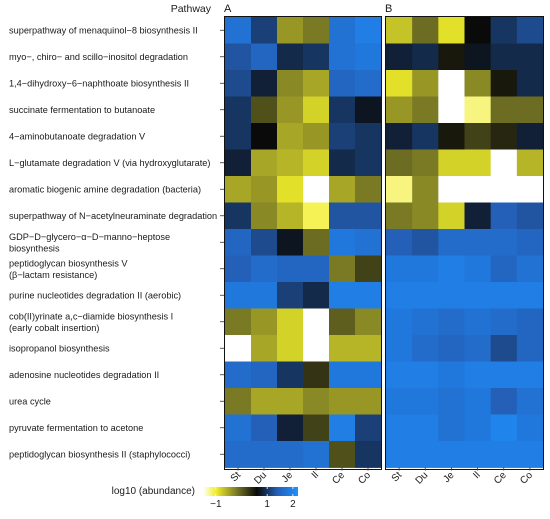 The width and height of the screenshot is (550, 519). Describe the element at coordinates (399, 348) in the screenshot. I see `panel-b-cell-r12-c0` at that location.